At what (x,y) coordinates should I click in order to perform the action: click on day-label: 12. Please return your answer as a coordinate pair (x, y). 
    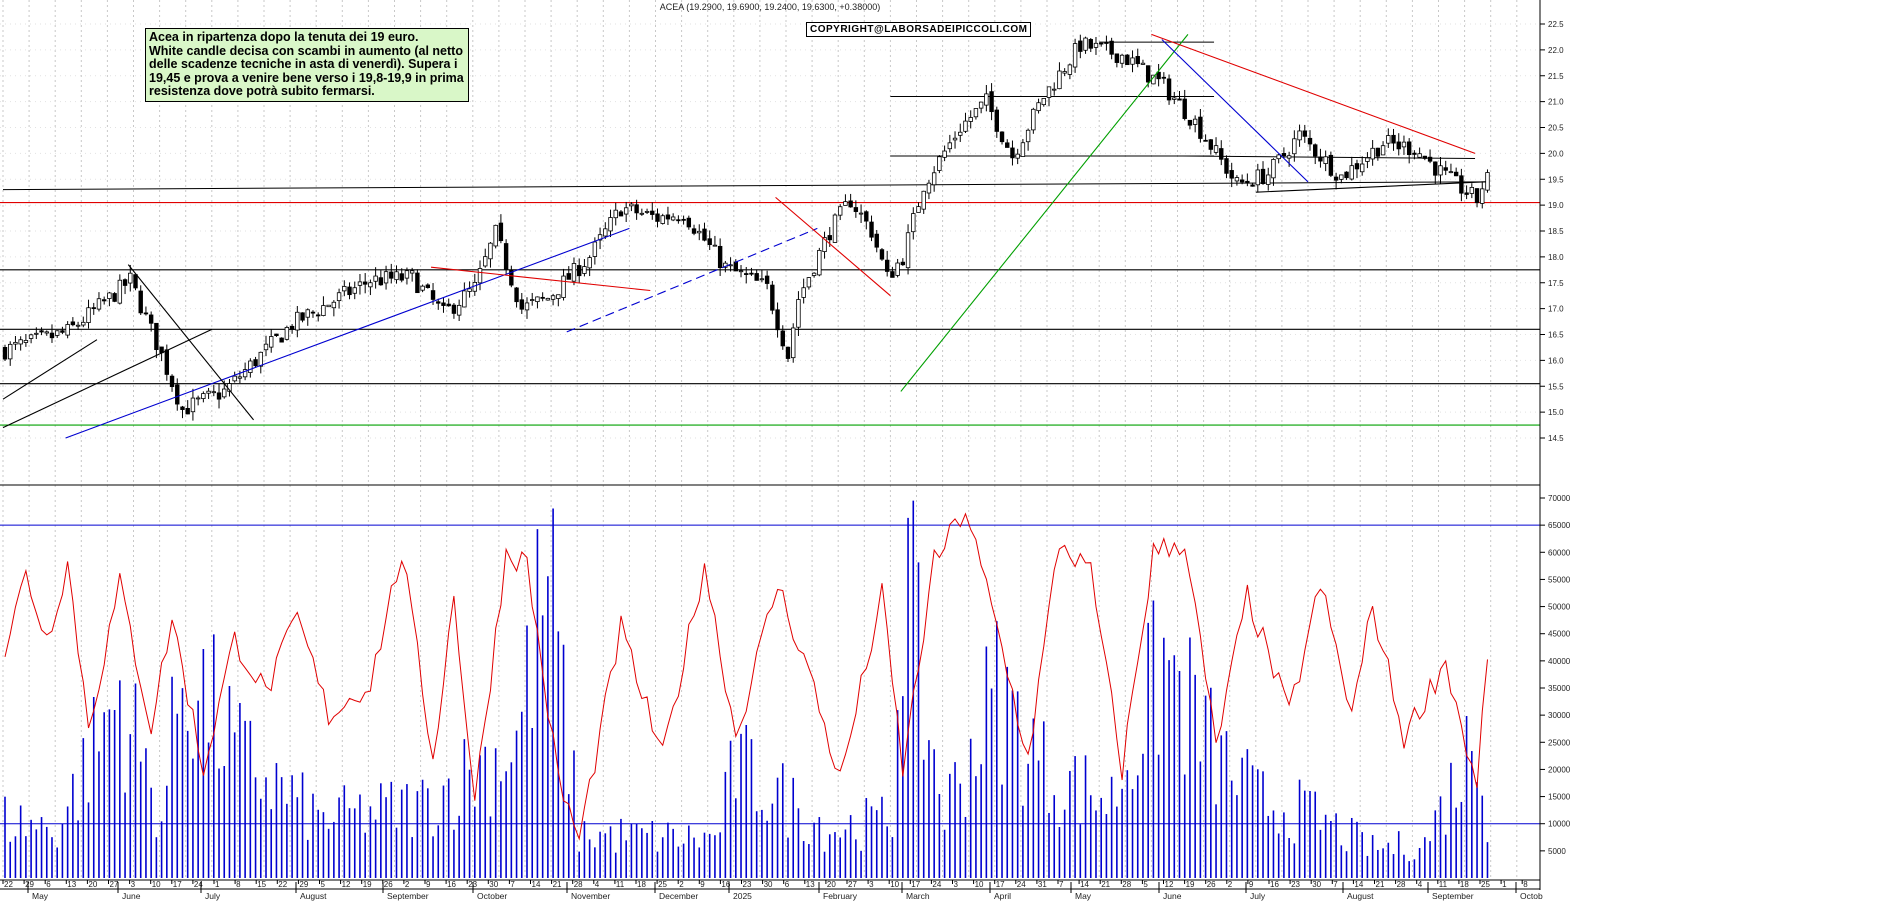
    Looking at the image, I should click on (346, 884).